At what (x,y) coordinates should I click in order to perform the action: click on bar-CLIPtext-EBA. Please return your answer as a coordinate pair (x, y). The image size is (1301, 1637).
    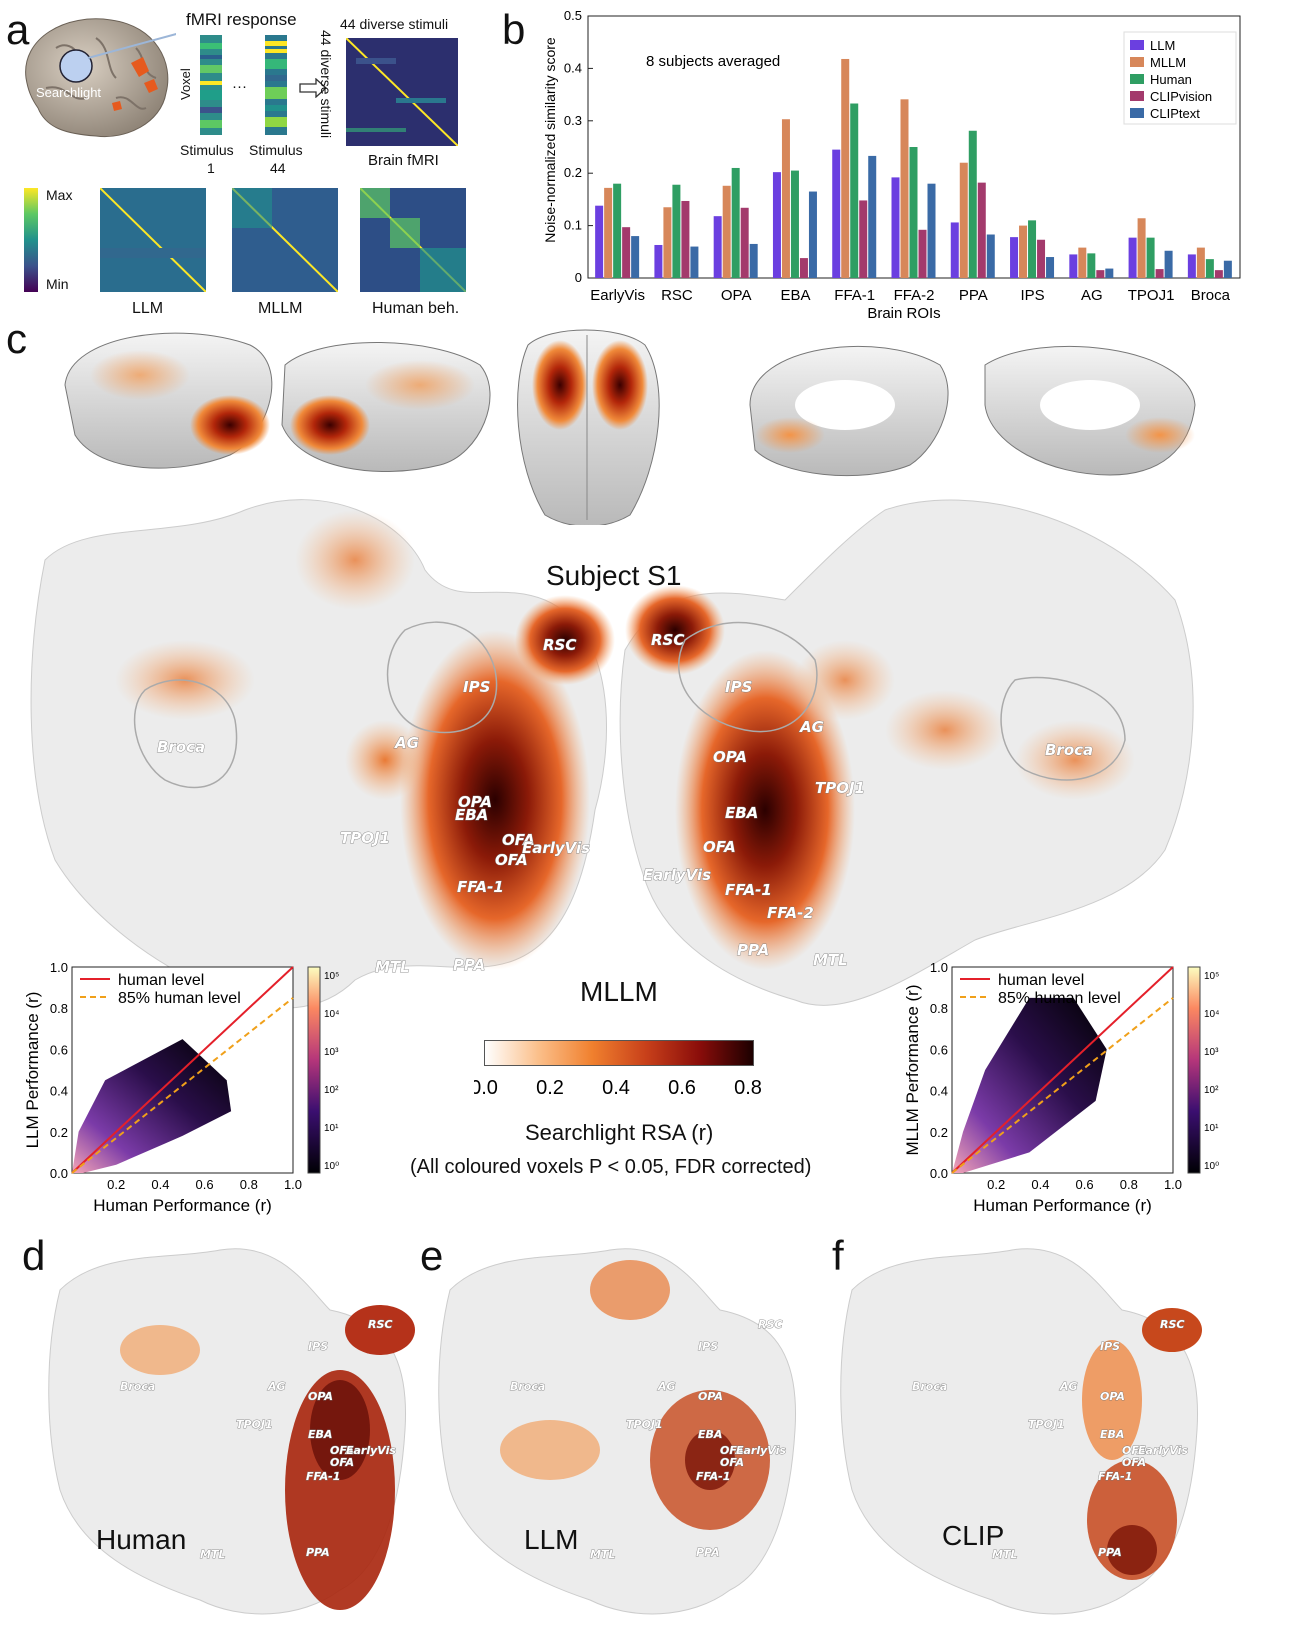
    Looking at the image, I should click on (812, 234).